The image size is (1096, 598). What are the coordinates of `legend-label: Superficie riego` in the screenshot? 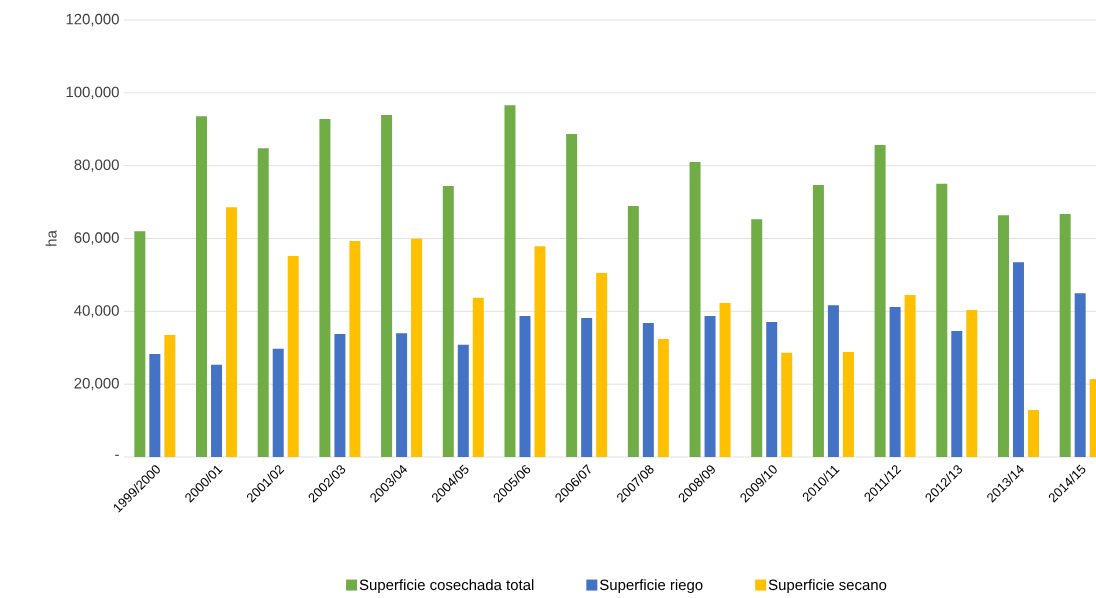 It's located at (651, 586).